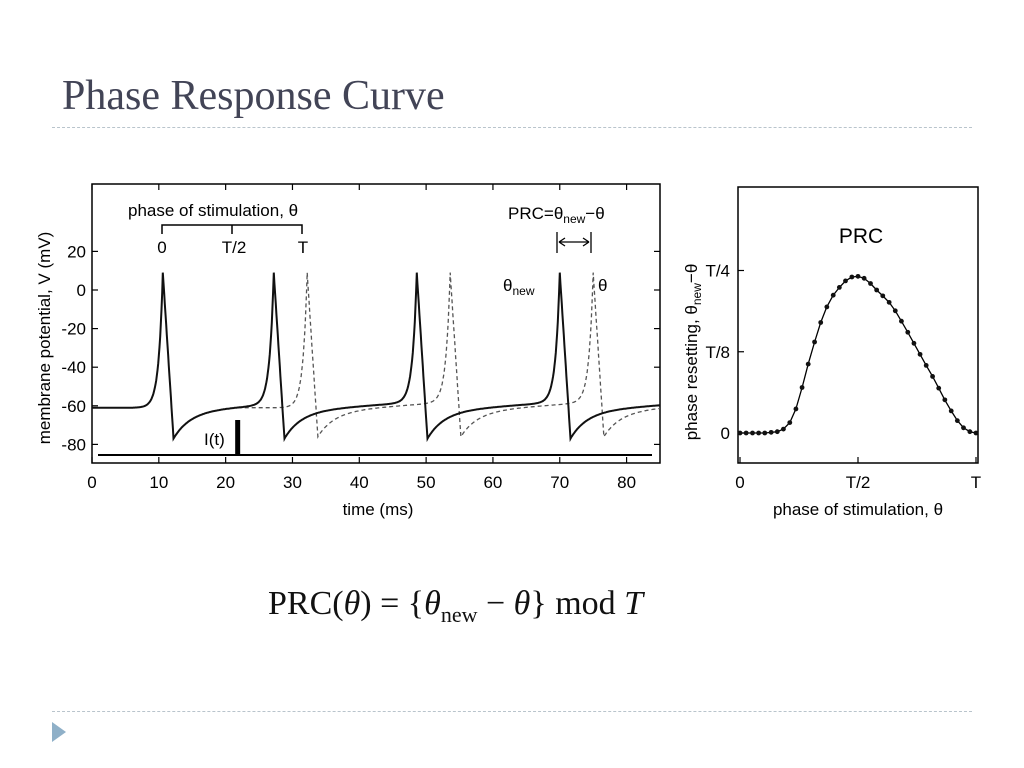 This screenshot has width=1024, height=768. Describe the element at coordinates (73, 406) in the screenshot. I see `left-y-tick-label: -60` at that location.